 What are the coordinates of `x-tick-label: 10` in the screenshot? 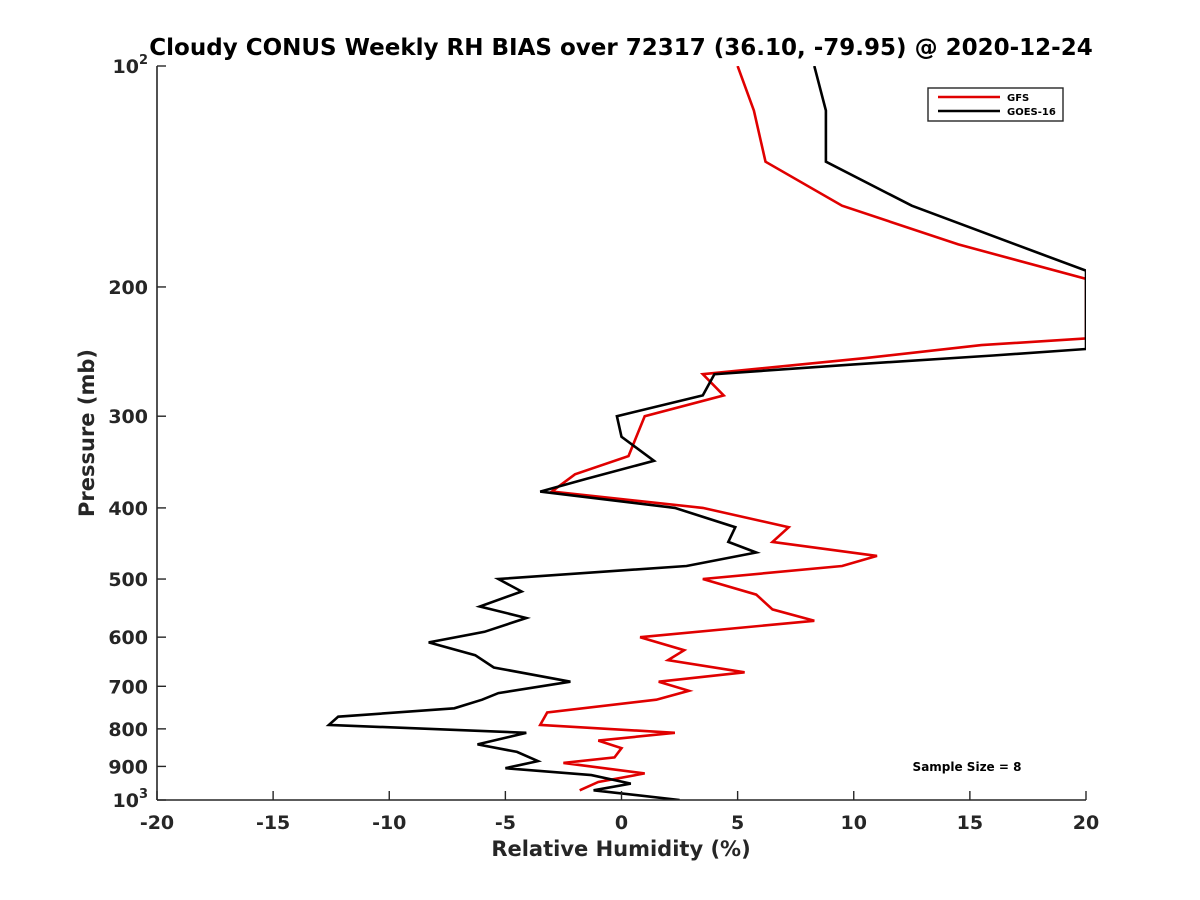 It's located at (854, 823).